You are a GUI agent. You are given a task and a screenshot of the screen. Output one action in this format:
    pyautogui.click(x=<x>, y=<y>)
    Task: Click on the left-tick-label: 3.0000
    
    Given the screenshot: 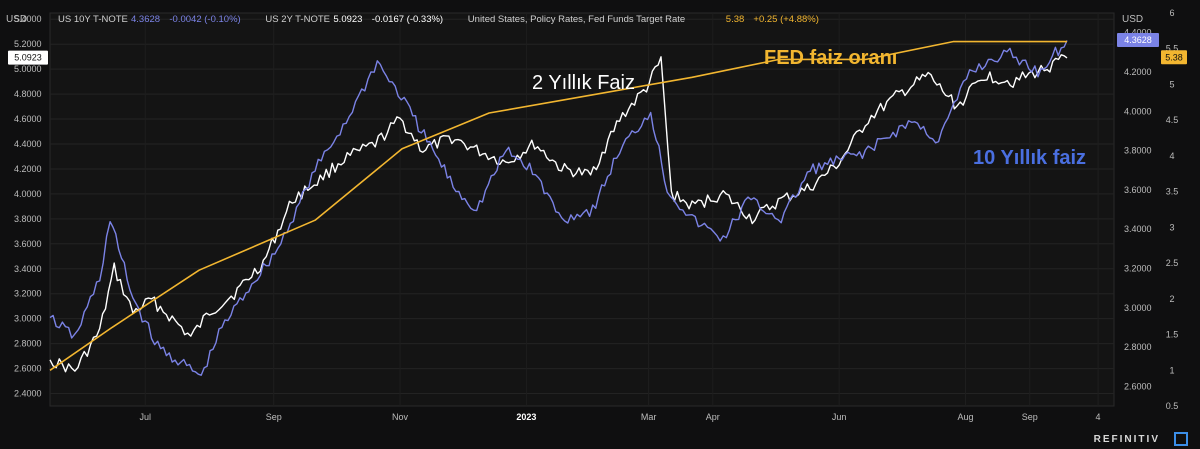 What is the action you would take?
    pyautogui.click(x=28, y=319)
    